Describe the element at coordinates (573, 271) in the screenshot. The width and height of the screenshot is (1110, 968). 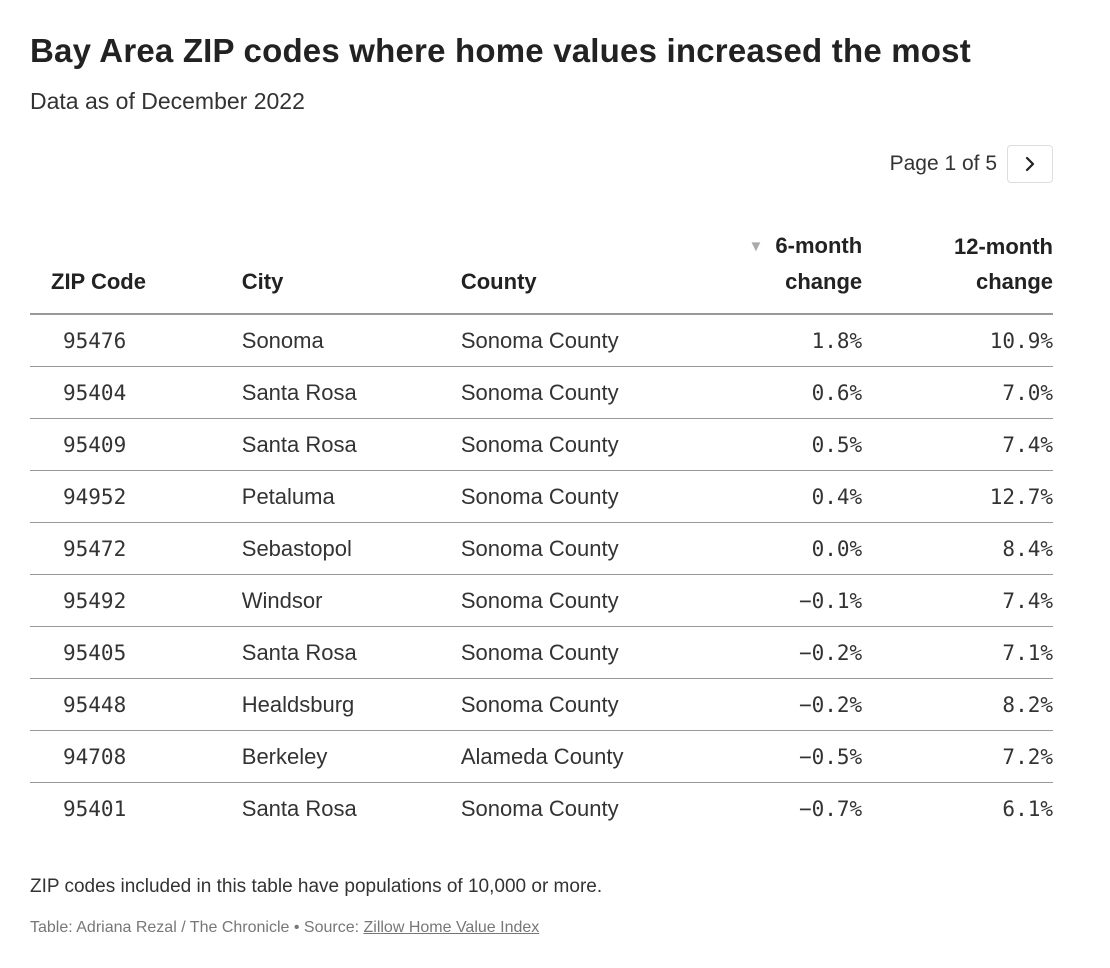
I see `column-header-county: County` at that location.